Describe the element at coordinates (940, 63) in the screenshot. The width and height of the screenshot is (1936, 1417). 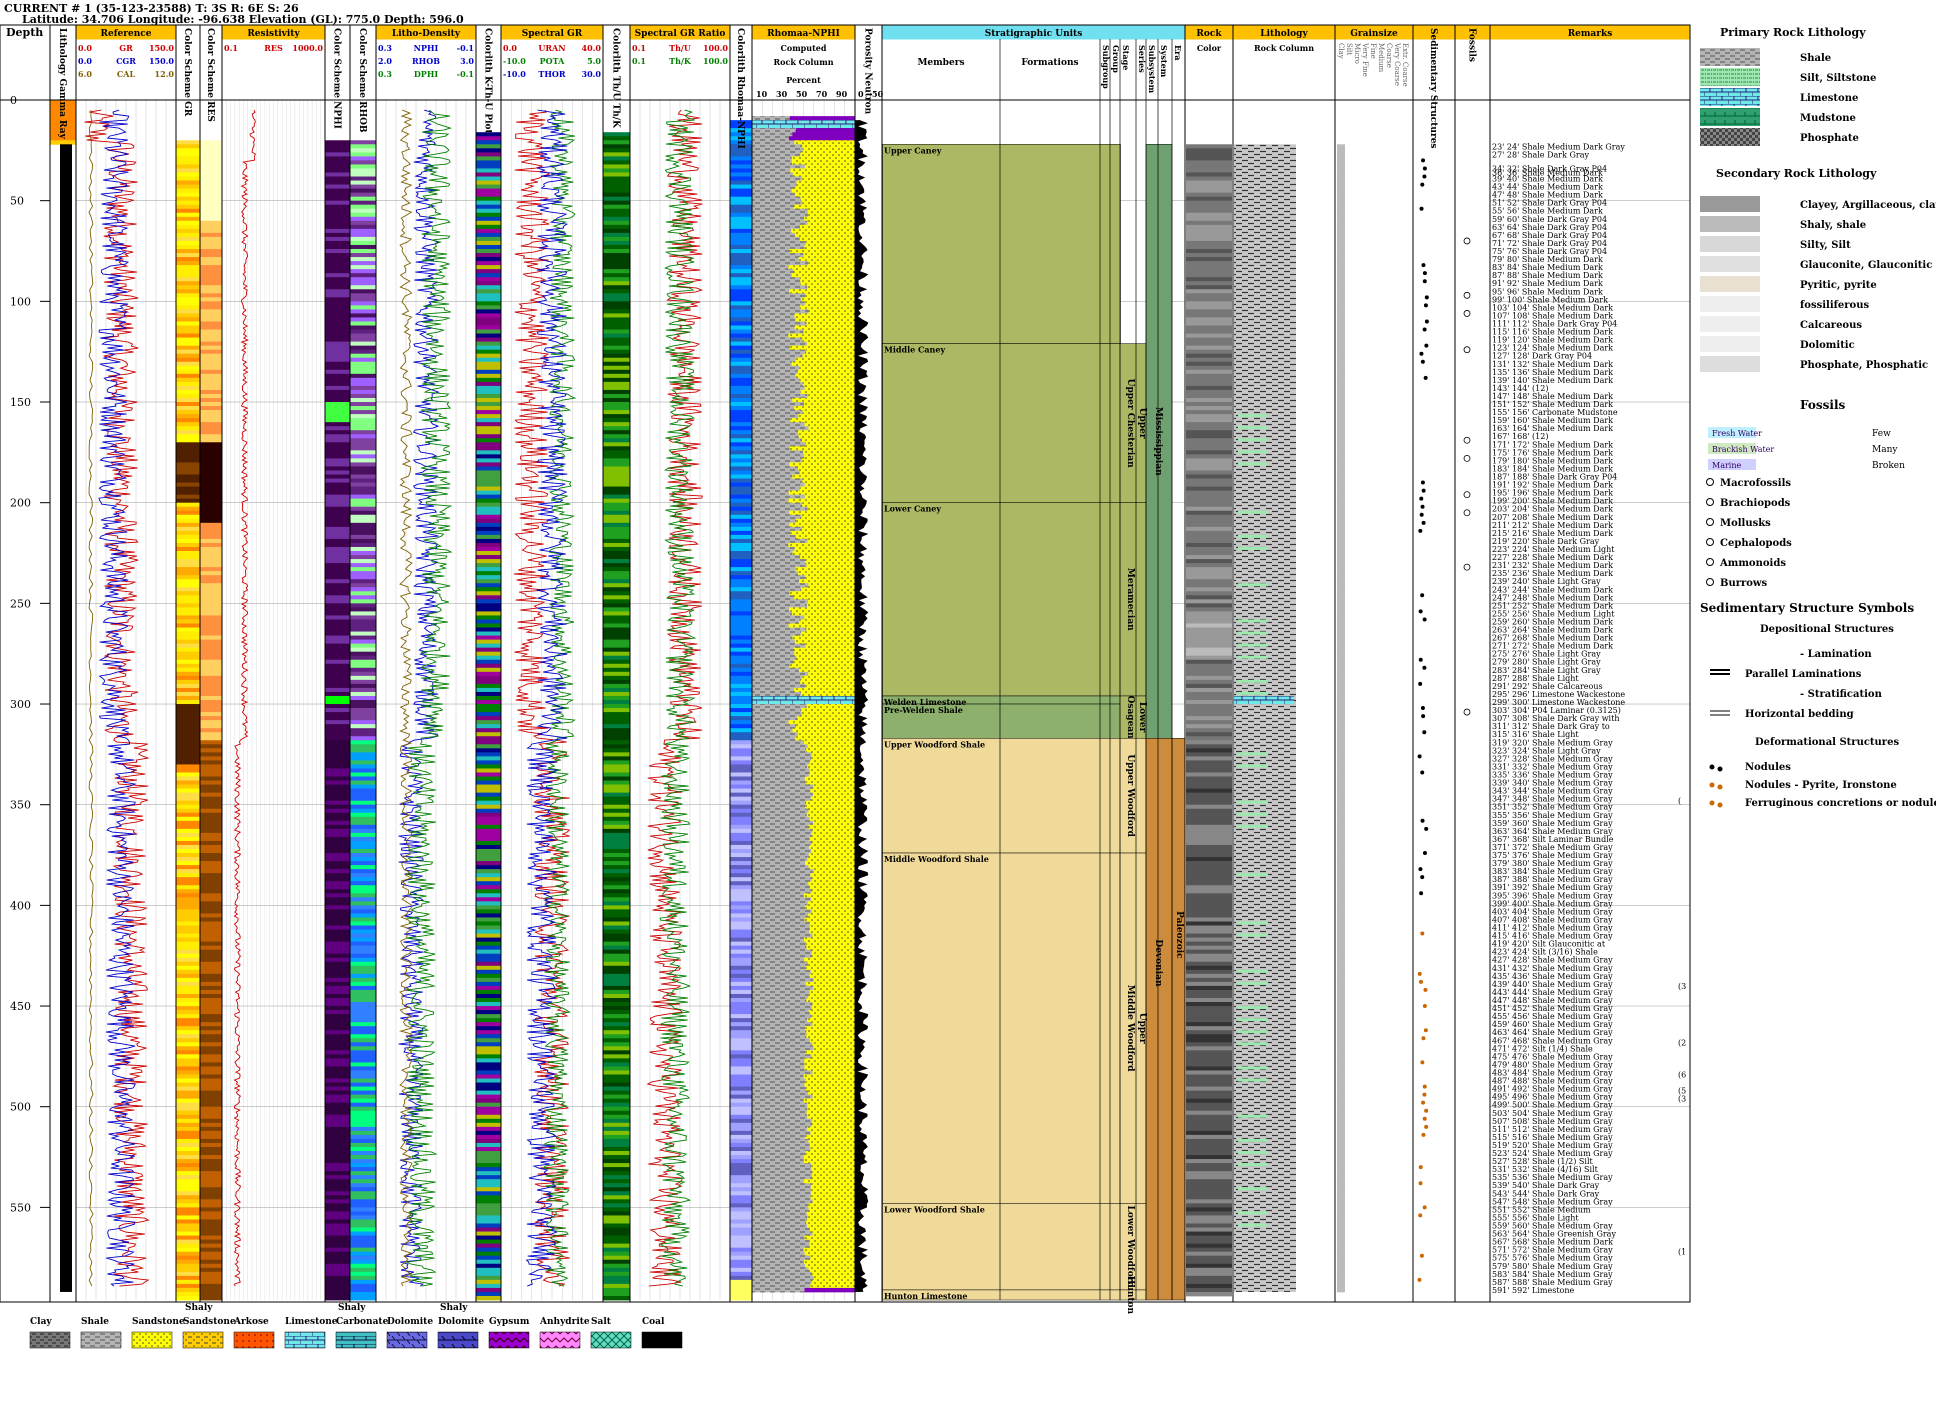
I see `strat-col-header: Members` at that location.